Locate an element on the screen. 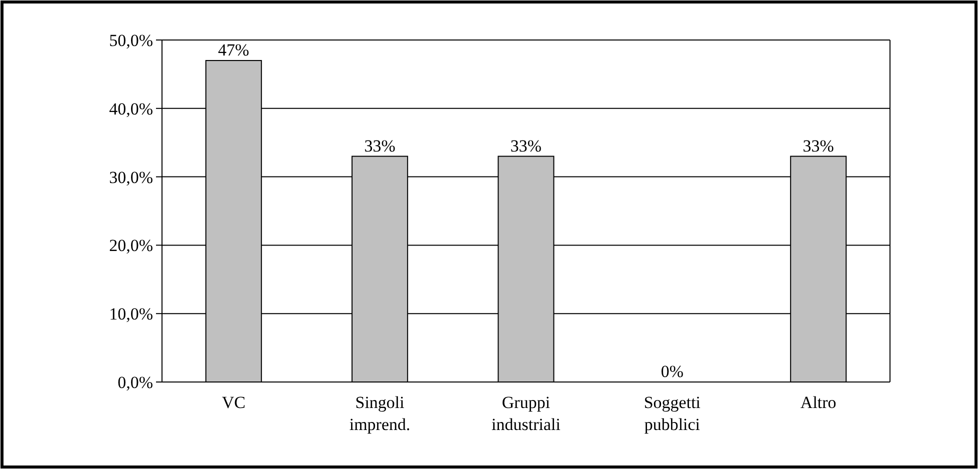 Image resolution: width=978 pixels, height=469 pixels. y-tick-label: 20,0% is located at coordinates (131, 246).